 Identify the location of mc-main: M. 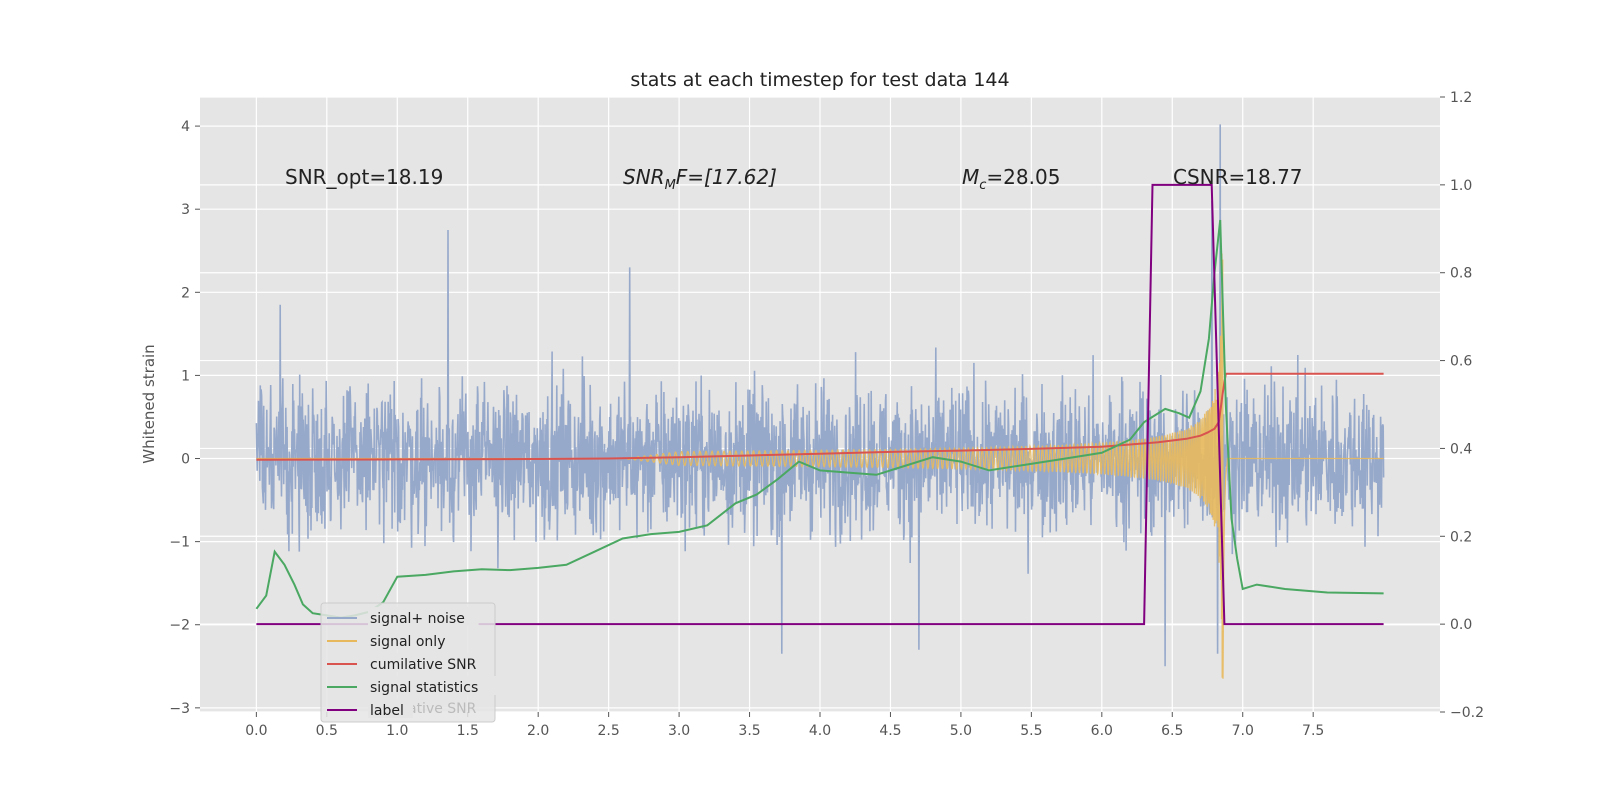
(970, 177).